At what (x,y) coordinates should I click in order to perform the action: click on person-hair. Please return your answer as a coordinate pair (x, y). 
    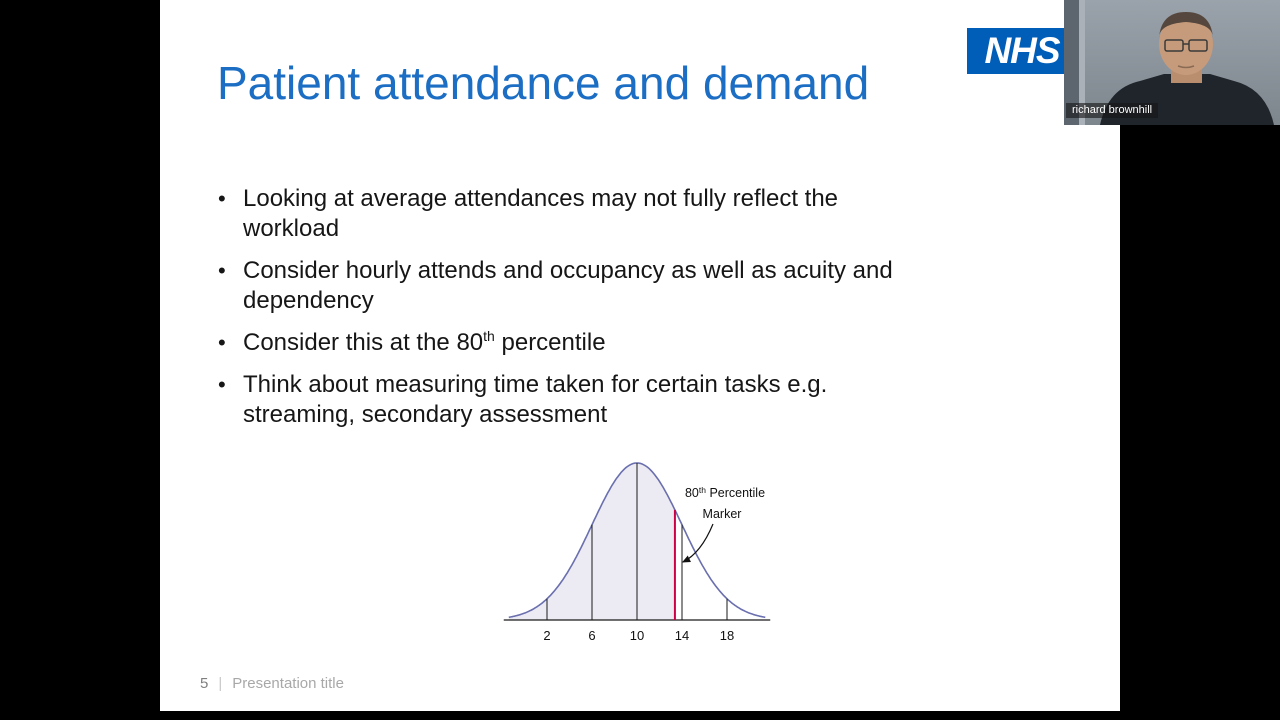
    Looking at the image, I should click on (1186, 25).